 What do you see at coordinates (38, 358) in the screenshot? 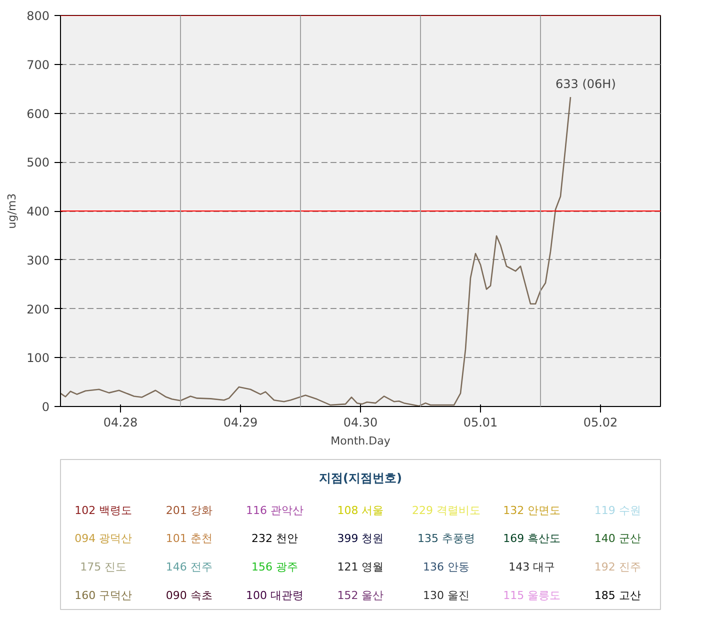
I see `y-tick-label: 100` at bounding box center [38, 358].